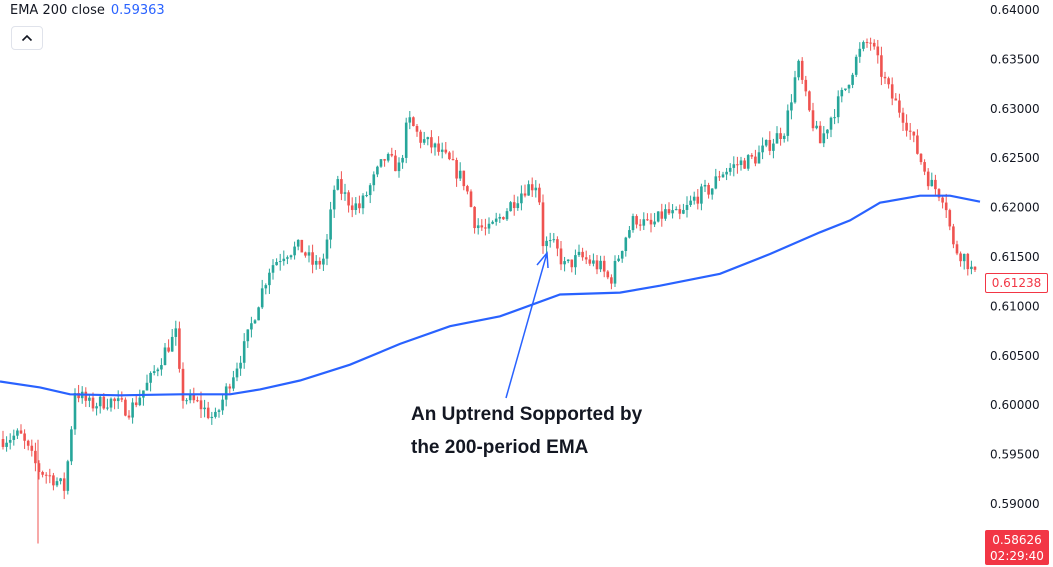  I want to click on indicator-legend: EMA 200 close 0.59363, so click(87, 10).